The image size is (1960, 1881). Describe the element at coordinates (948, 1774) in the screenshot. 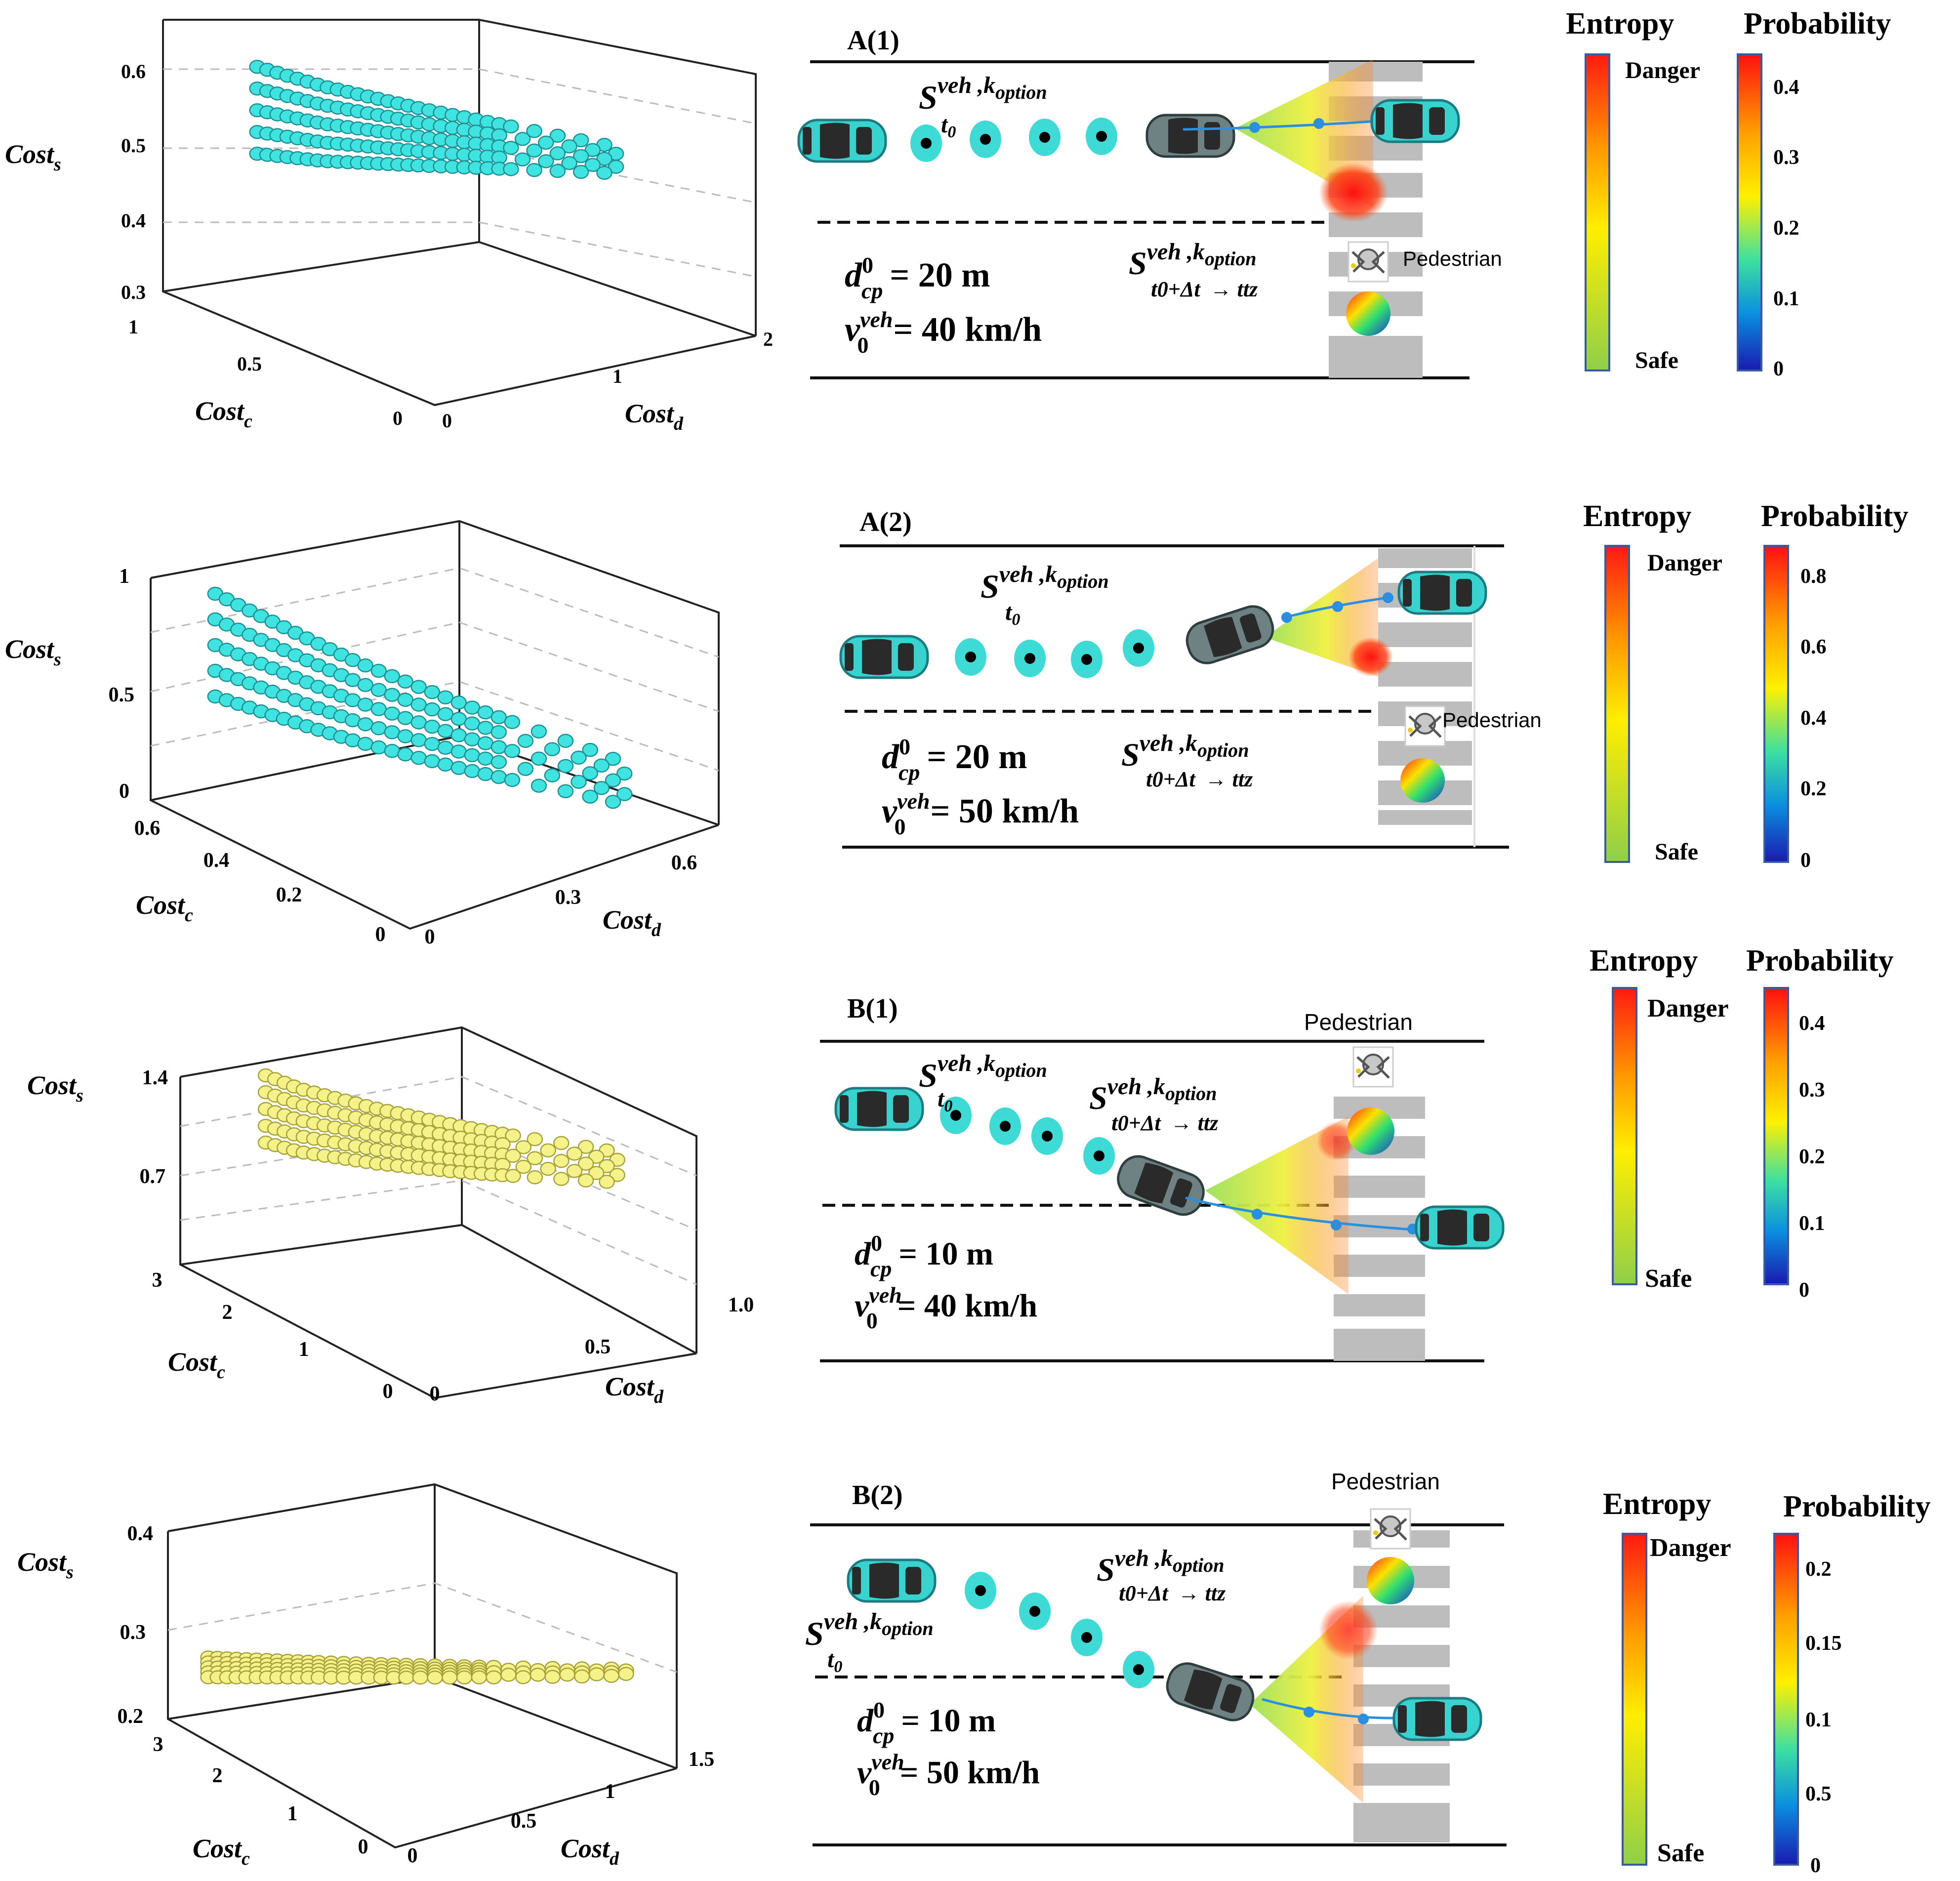

I see `v0-equation: vveh 0 = 50 km/h` at that location.